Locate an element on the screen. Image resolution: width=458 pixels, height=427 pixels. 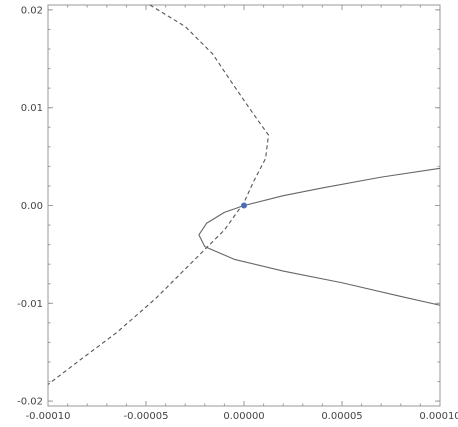
y-tick-label: 0.01 is located at coordinates (32, 108).